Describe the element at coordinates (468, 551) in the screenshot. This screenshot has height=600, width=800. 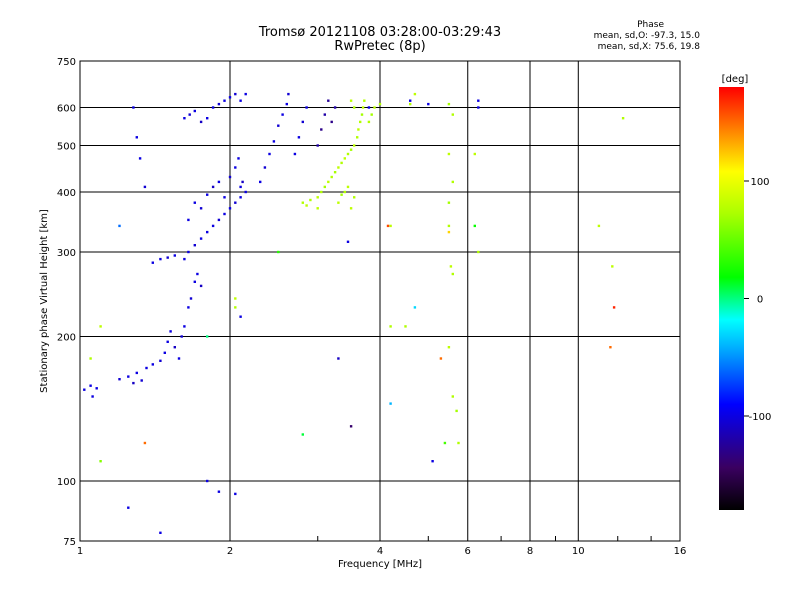
I see `x-tick-label: 6` at that location.